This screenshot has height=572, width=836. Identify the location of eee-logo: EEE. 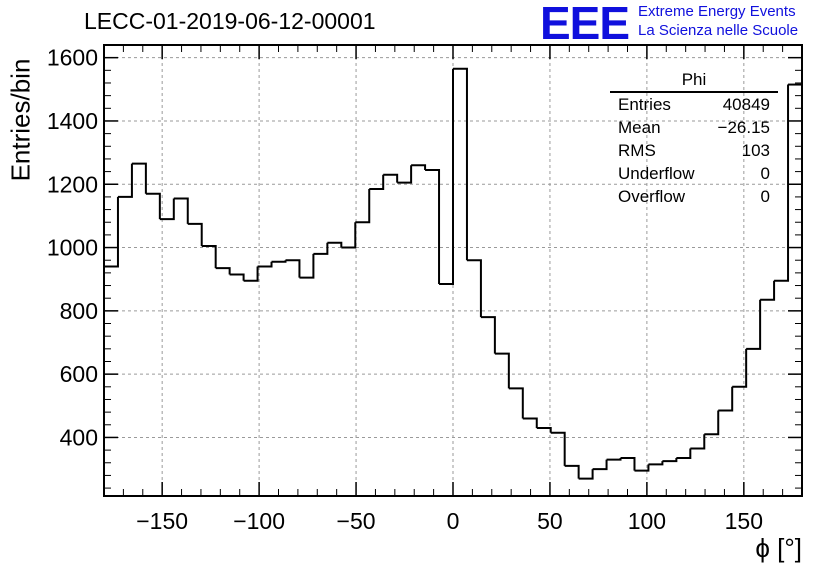
(585, 24).